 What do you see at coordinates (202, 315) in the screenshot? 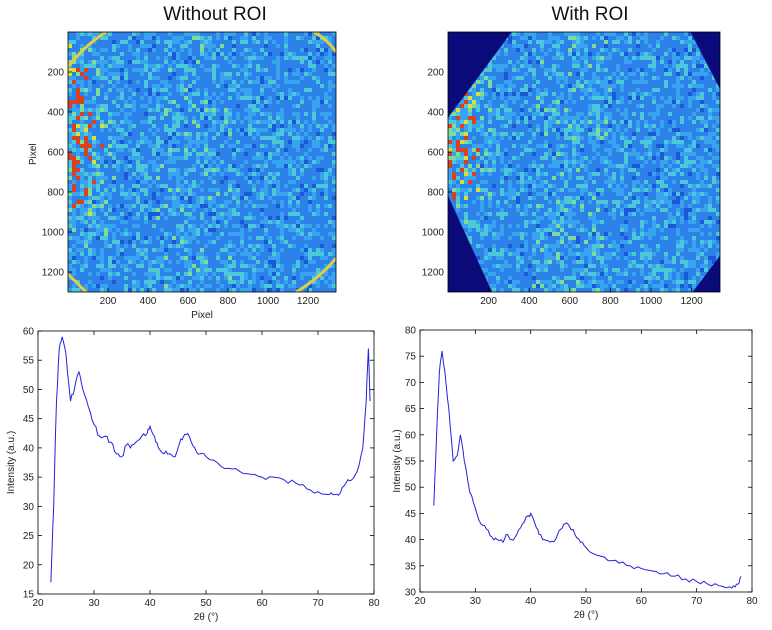
I see `x-axis-label: Pixel` at bounding box center [202, 315].